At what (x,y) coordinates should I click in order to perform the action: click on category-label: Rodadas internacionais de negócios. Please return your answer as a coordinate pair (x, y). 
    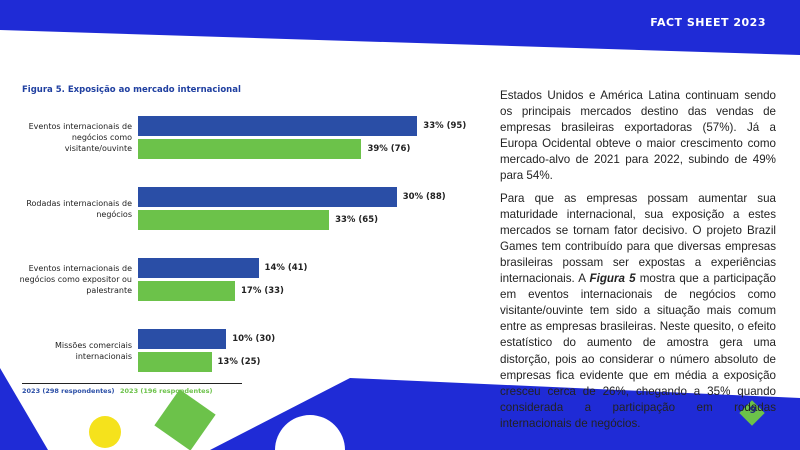
    Looking at the image, I should click on (79, 208).